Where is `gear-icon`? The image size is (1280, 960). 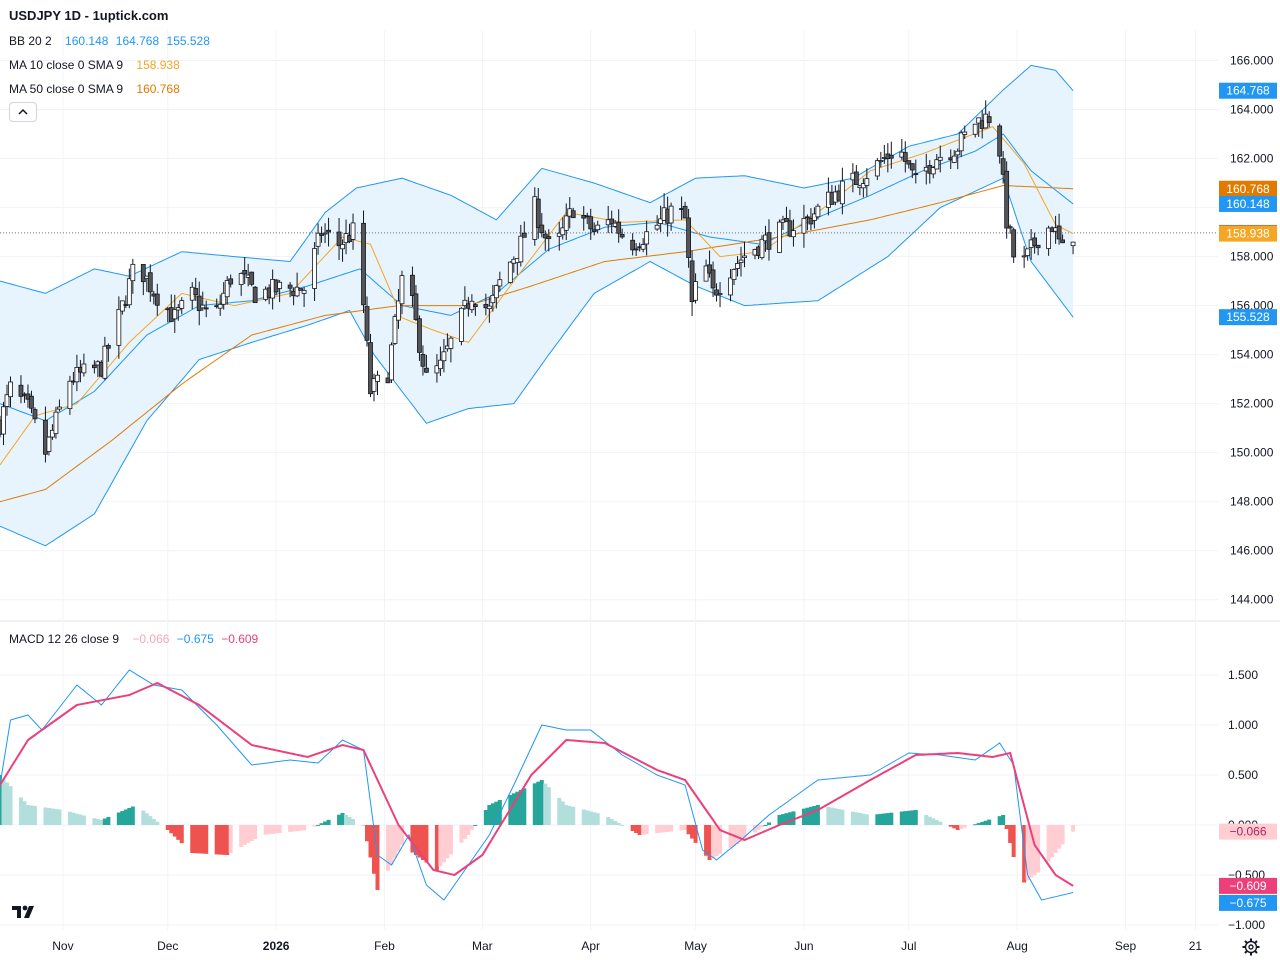
gear-icon is located at coordinates (1251, 947).